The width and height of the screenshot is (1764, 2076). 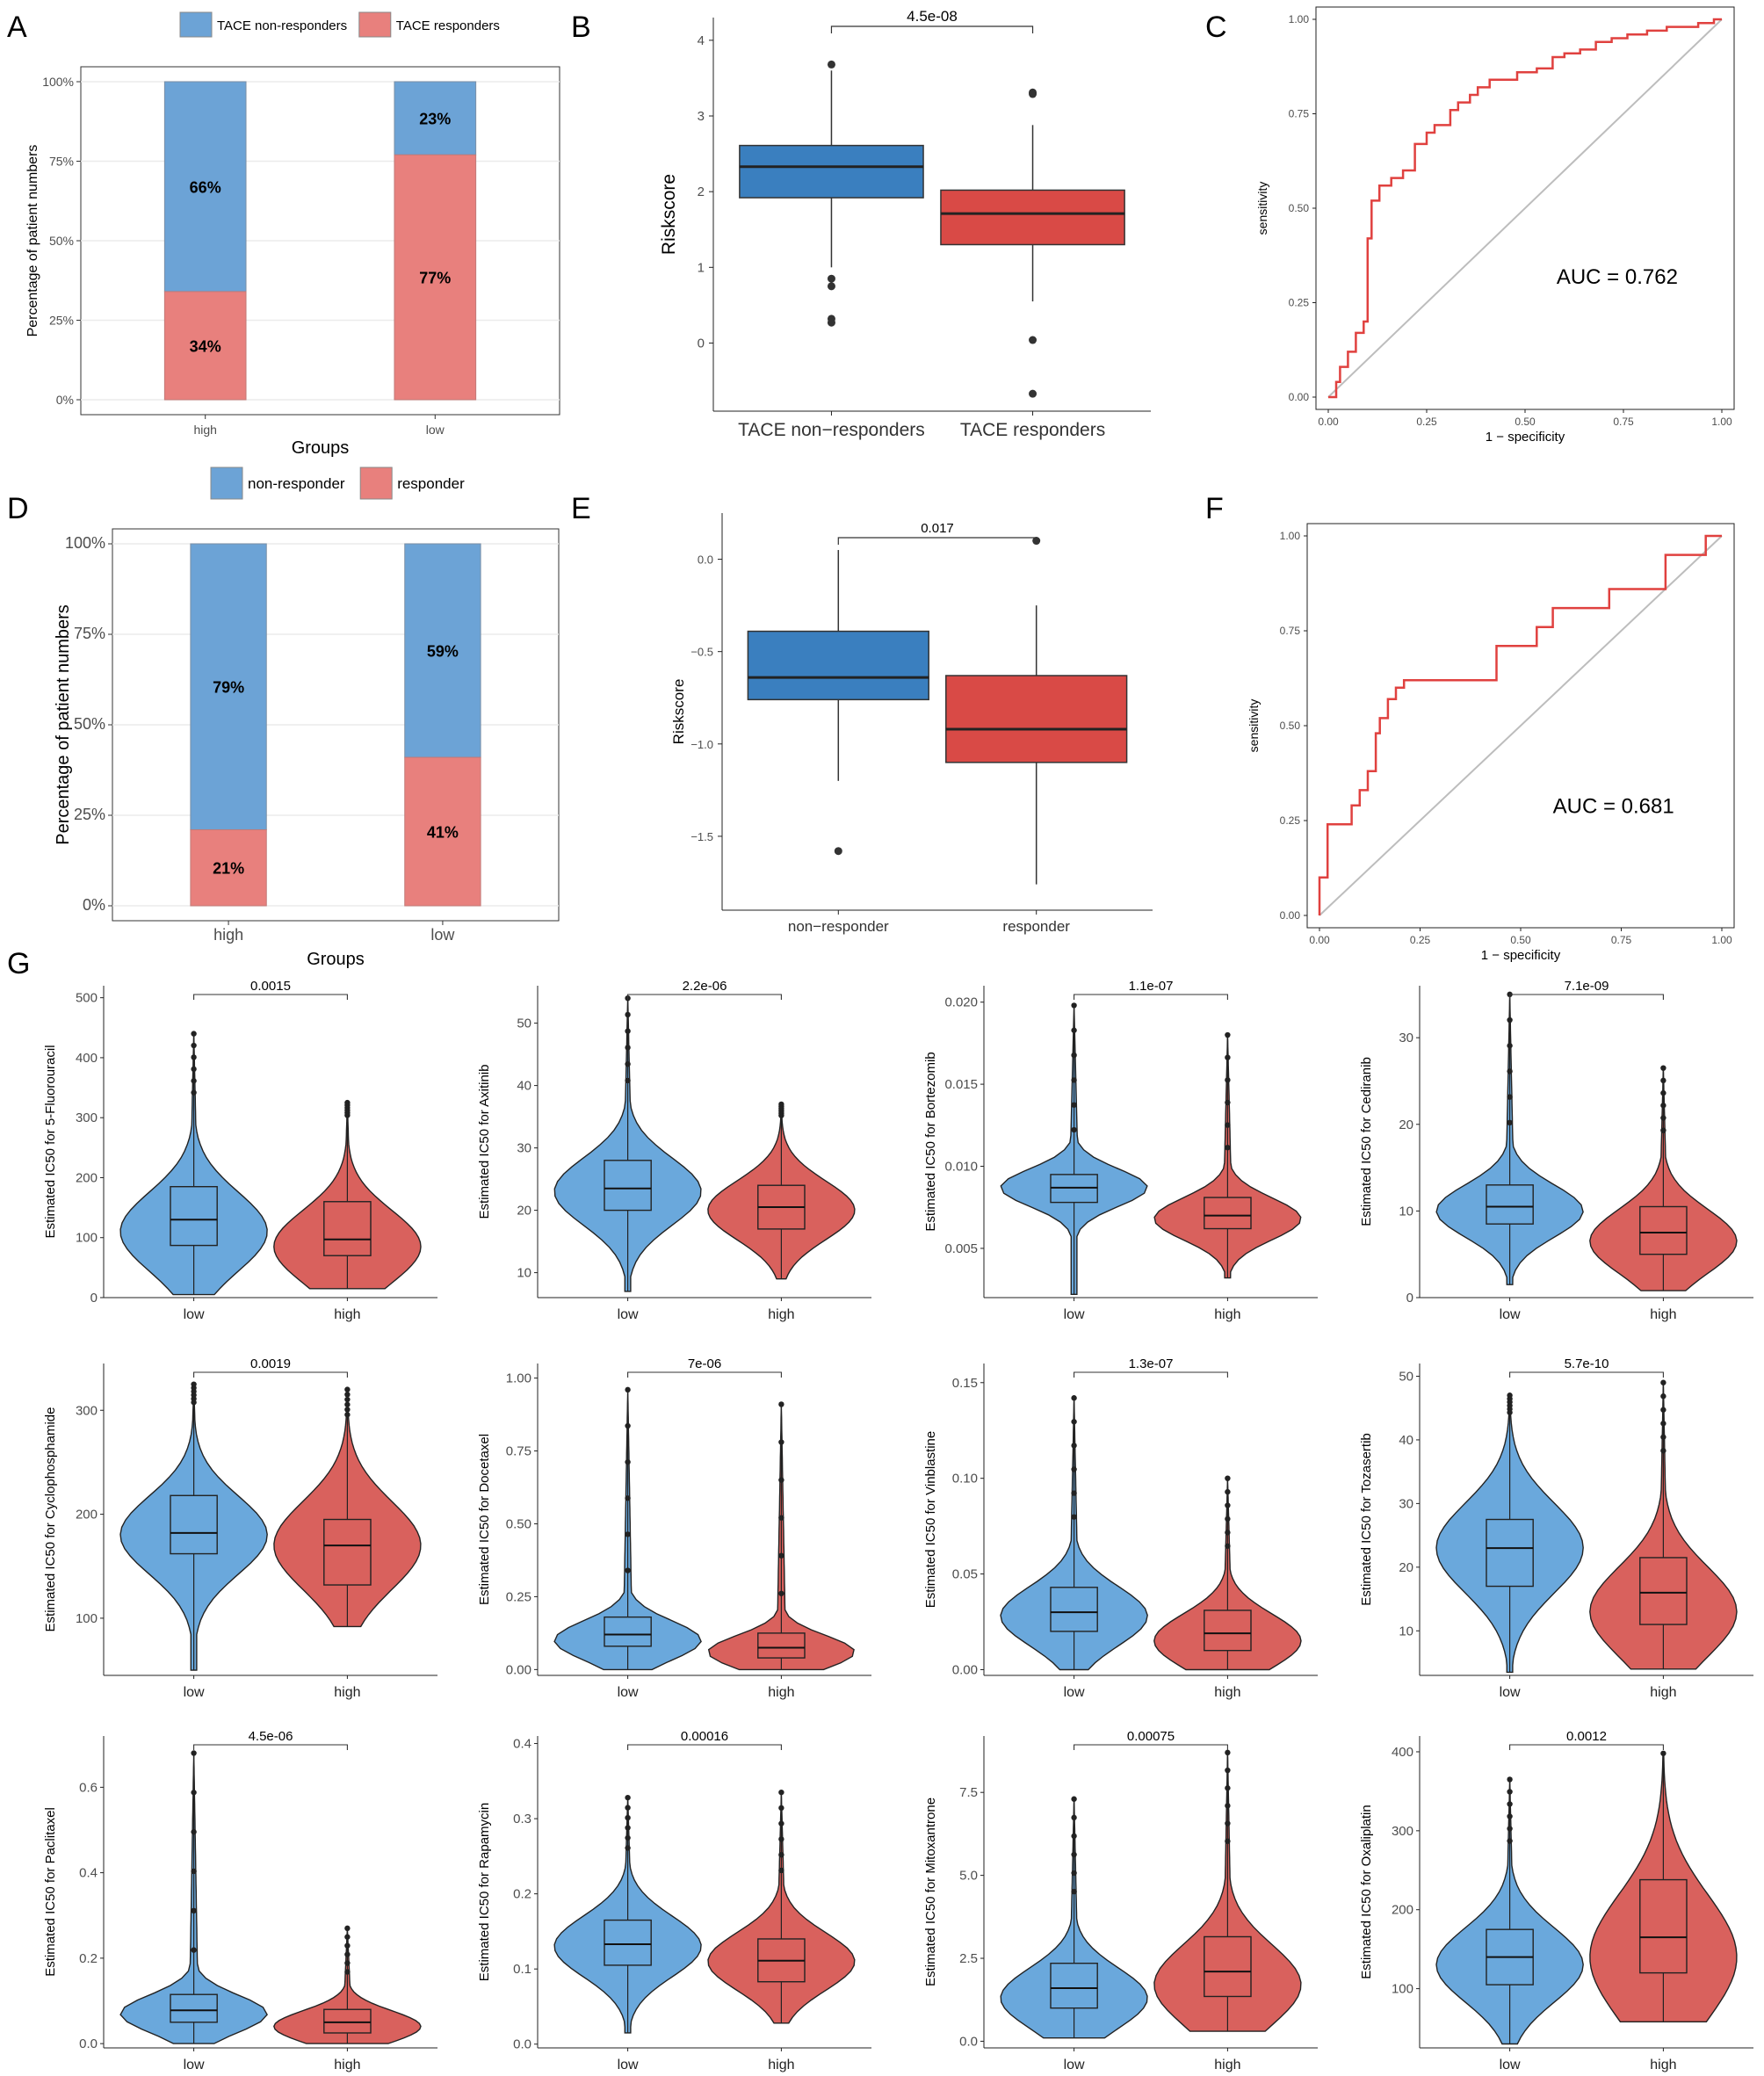 I want to click on y-tick-label: 500, so click(x=87, y=998).